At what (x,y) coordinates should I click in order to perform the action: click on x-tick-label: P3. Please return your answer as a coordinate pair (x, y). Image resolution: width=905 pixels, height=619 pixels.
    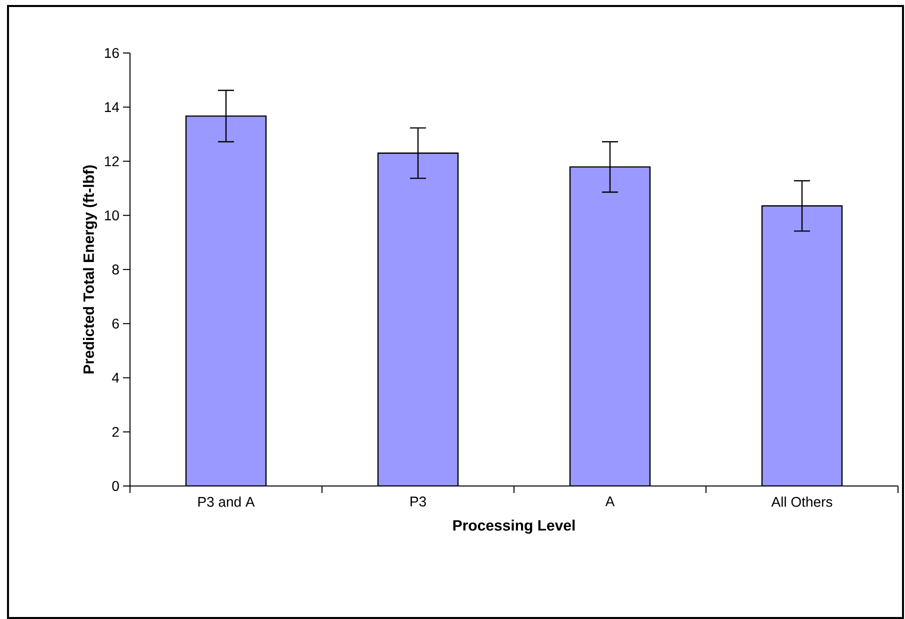
    Looking at the image, I should click on (418, 501).